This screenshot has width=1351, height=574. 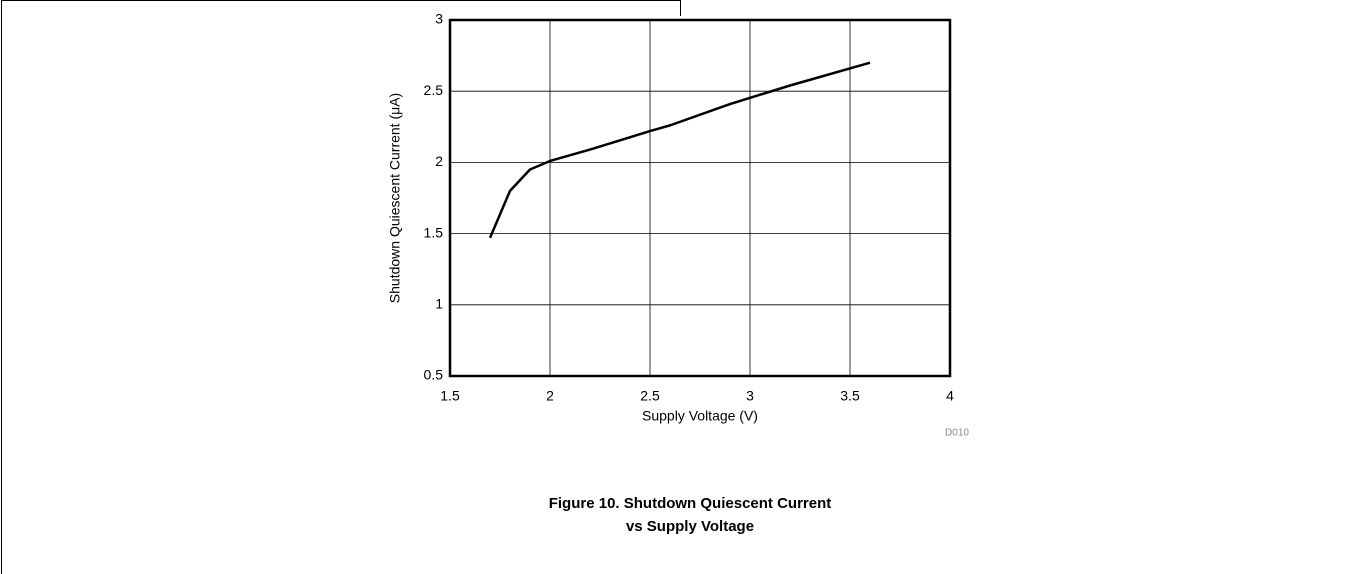 What do you see at coordinates (950, 396) in the screenshot?
I see `x-tick-label: 4` at bounding box center [950, 396].